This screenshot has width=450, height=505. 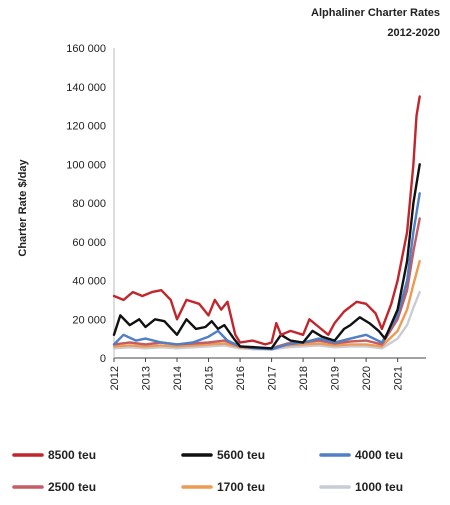 I want to click on x-tick-label: 2020, so click(x=367, y=378).